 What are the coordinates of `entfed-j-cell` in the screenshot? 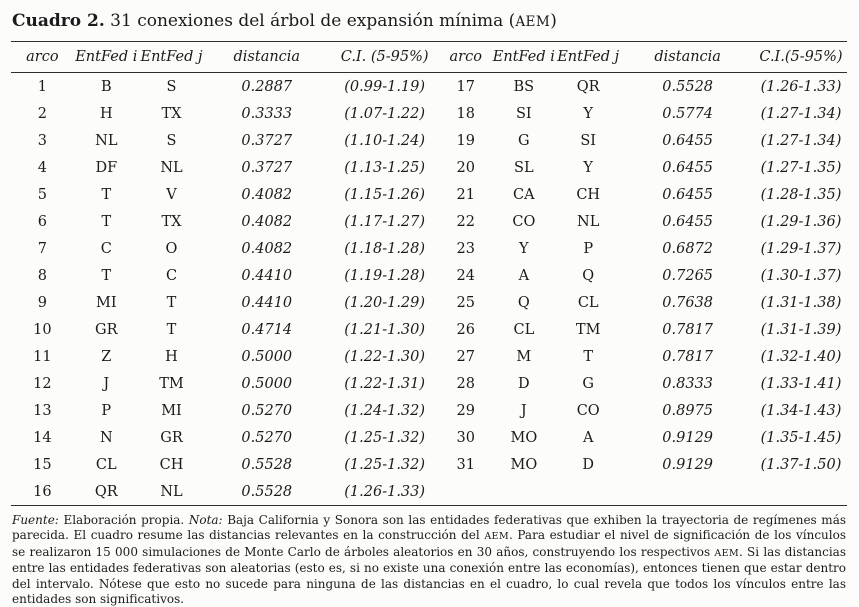 It's located at (588, 492).